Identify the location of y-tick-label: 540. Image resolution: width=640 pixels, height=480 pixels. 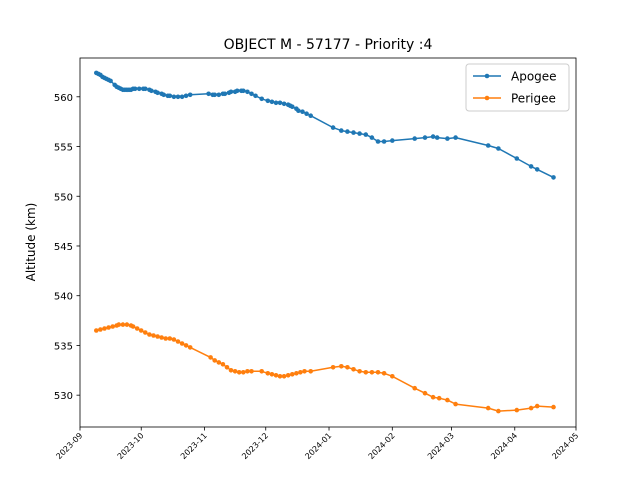
(63, 297).